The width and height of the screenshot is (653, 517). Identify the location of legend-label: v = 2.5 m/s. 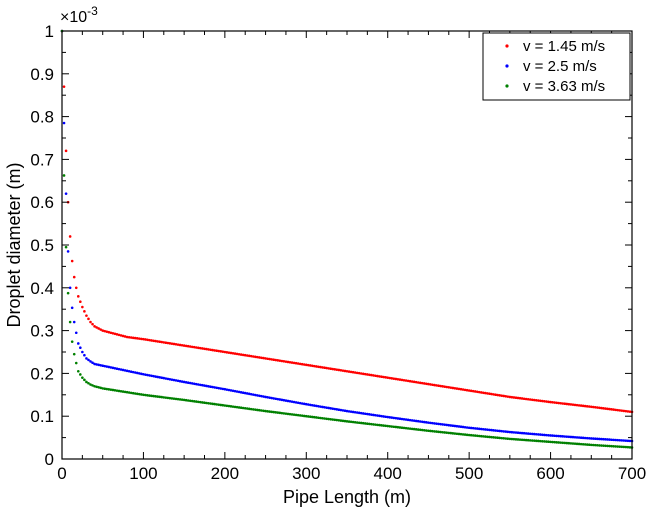
(560, 66).